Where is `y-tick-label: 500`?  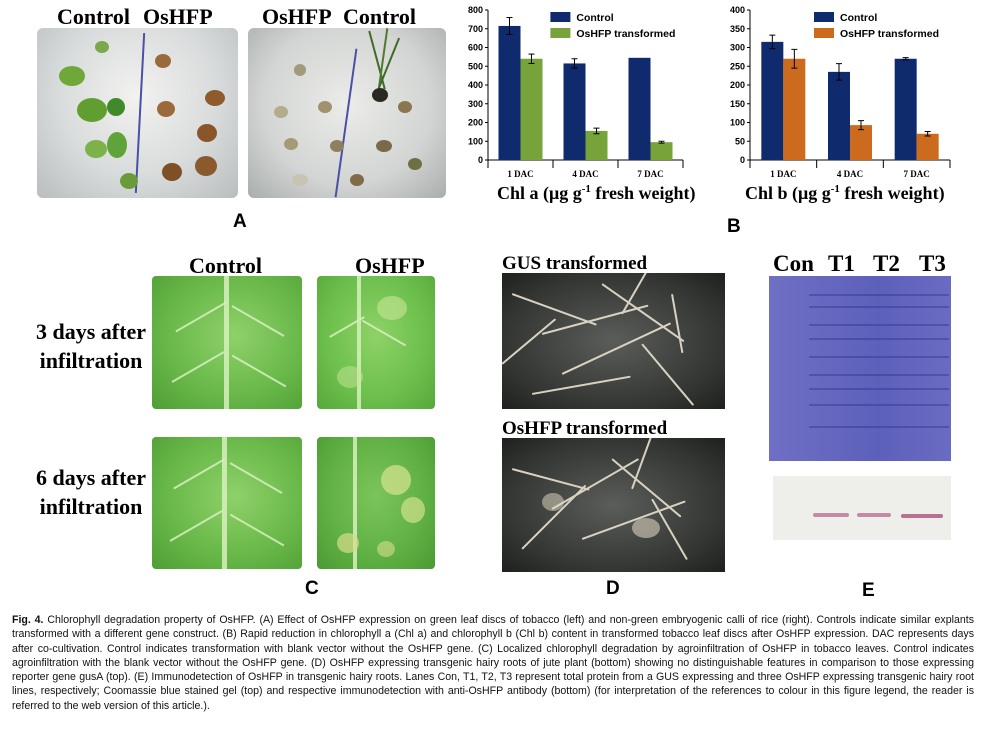
y-tick-label: 500 is located at coordinates (475, 66).